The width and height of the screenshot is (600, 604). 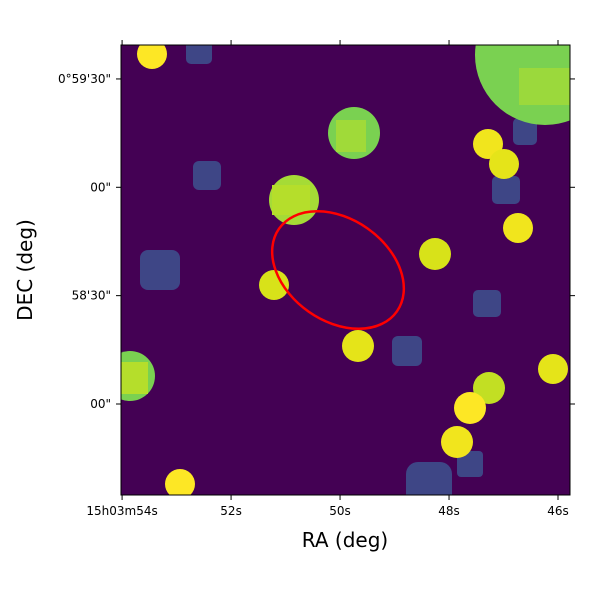 What do you see at coordinates (121, 511) in the screenshot?
I see `x-tick-label: 15h03m54s` at bounding box center [121, 511].